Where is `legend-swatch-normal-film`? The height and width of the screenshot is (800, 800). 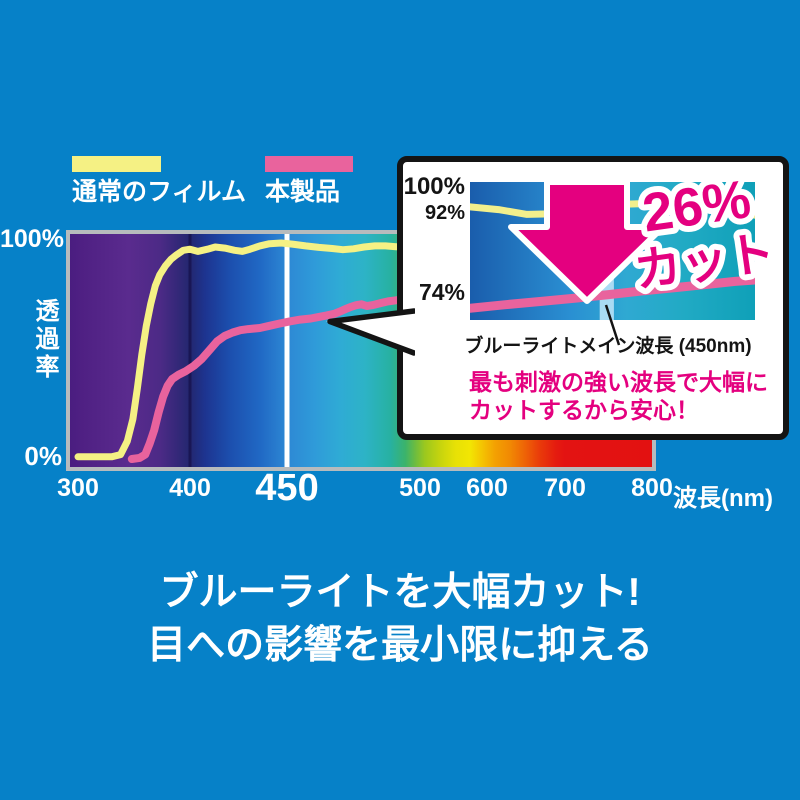
legend-swatch-normal-film is located at coordinates (116, 164).